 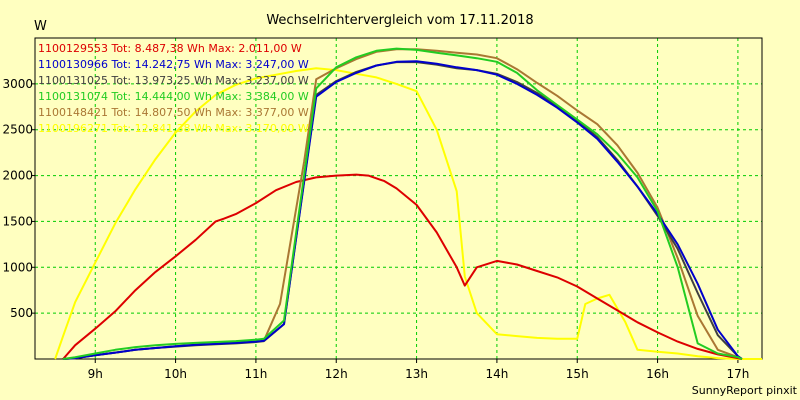 I want to click on x-tick-label: 9h, so click(x=95, y=374).